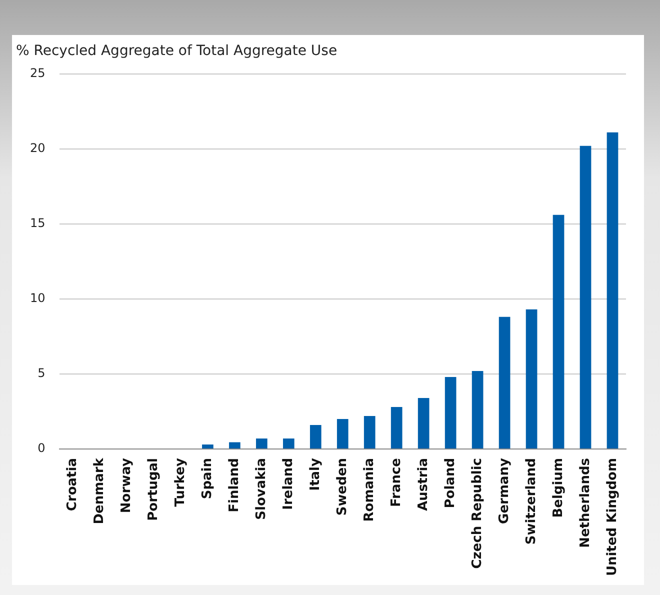 Image resolution: width=660 pixels, height=595 pixels. What do you see at coordinates (38, 147) in the screenshot?
I see `y-tick-label: 20` at bounding box center [38, 147].